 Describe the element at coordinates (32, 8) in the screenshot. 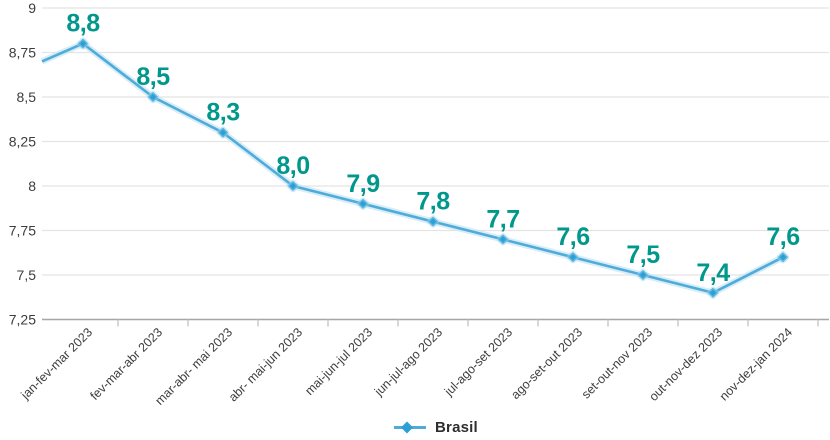

I see `y-axis-label: 9` at that location.